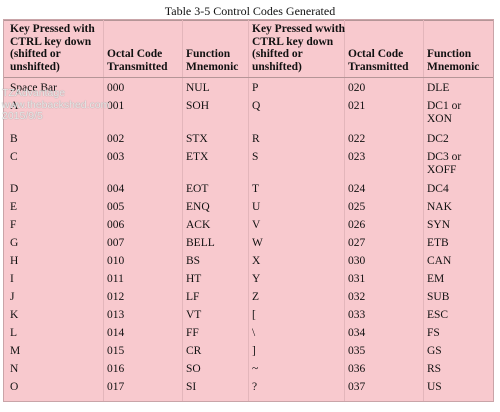 Image resolution: width=500 pixels, height=412 pixels. I want to click on table-cell-o1: 016, so click(116, 369).